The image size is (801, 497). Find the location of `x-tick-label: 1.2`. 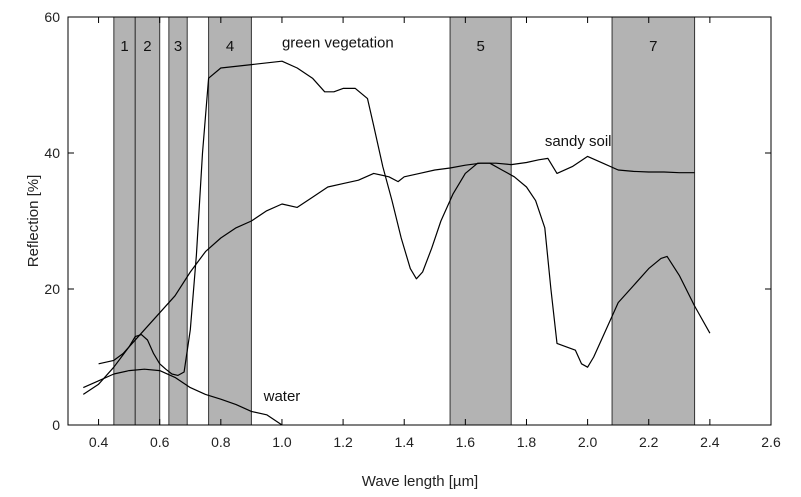

x-tick-label: 1.2 is located at coordinates (343, 442).